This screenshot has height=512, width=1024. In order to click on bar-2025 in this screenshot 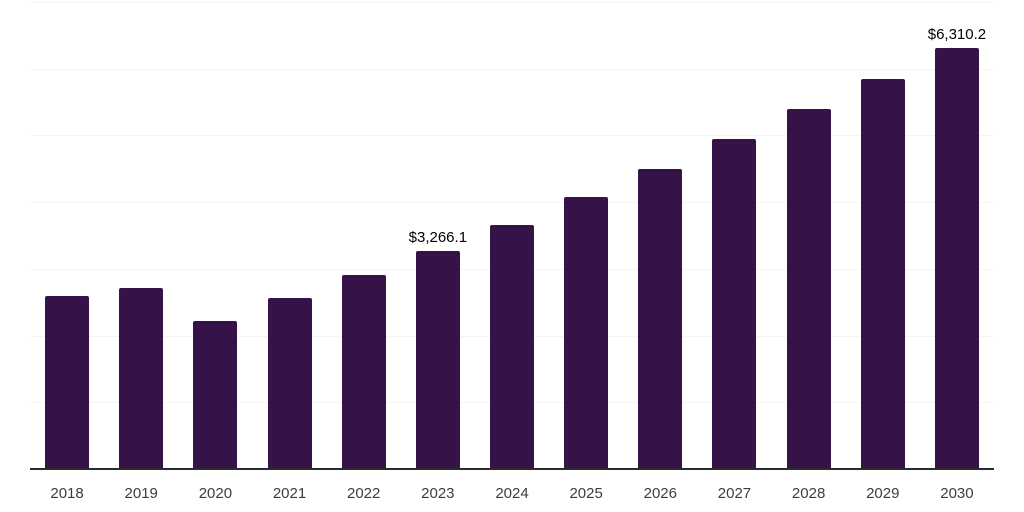, I will do `click(586, 332)`.